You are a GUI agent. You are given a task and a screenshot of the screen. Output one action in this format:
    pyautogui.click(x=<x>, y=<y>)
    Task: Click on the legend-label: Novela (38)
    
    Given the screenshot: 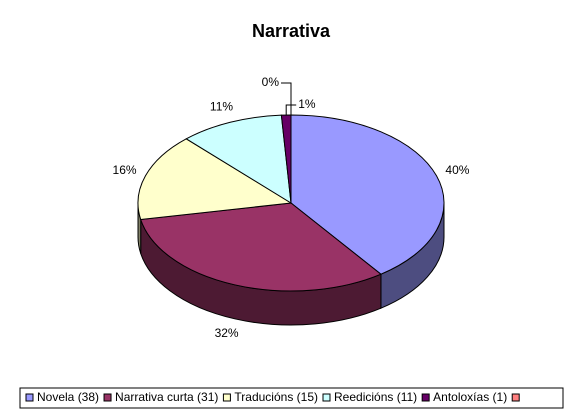 What is the action you would take?
    pyautogui.click(x=68, y=397)
    